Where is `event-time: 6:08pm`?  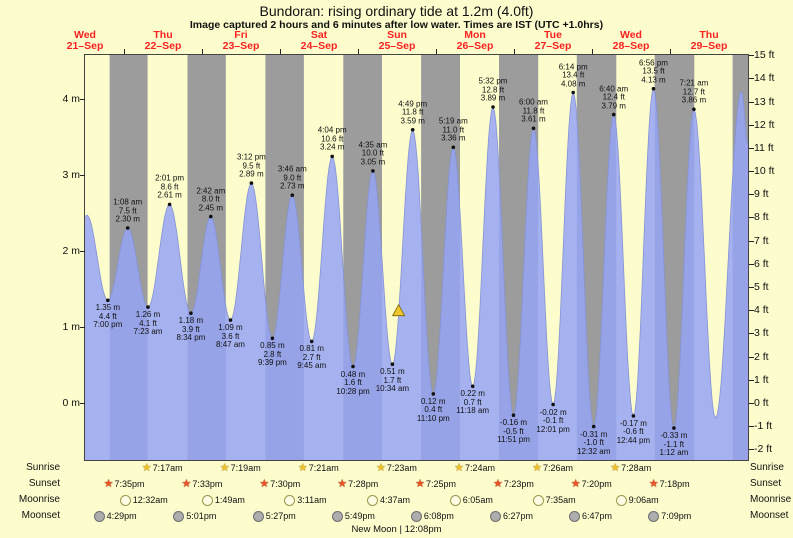
event-time: 6:08pm is located at coordinates (438, 516).